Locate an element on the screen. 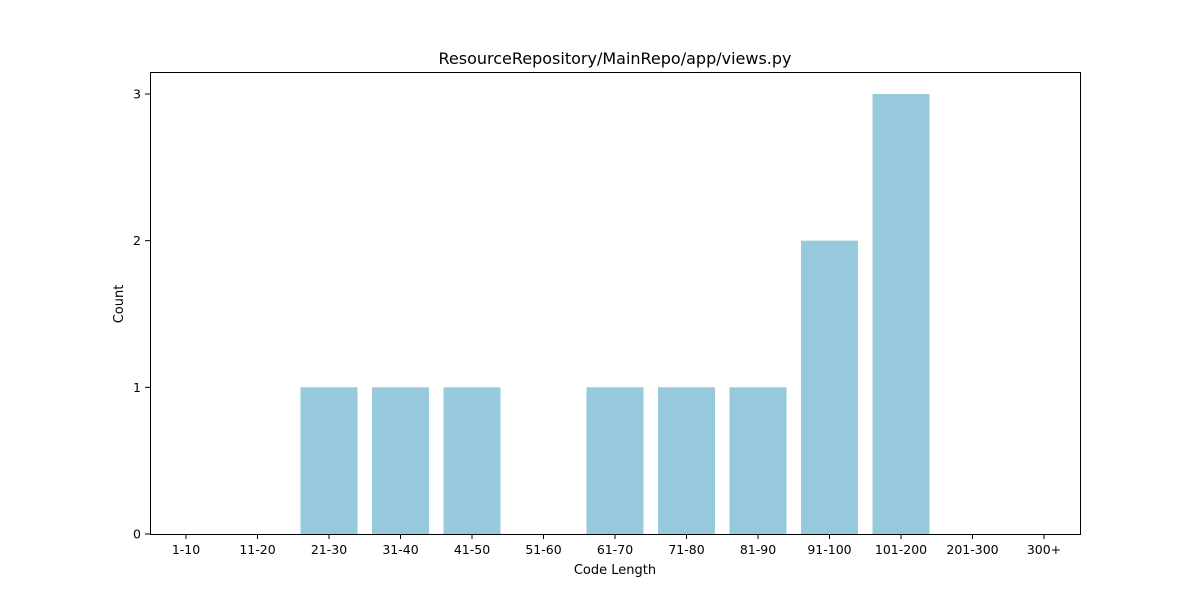 This screenshot has width=1200, height=600. y-tick-label: 2 is located at coordinates (137, 240).